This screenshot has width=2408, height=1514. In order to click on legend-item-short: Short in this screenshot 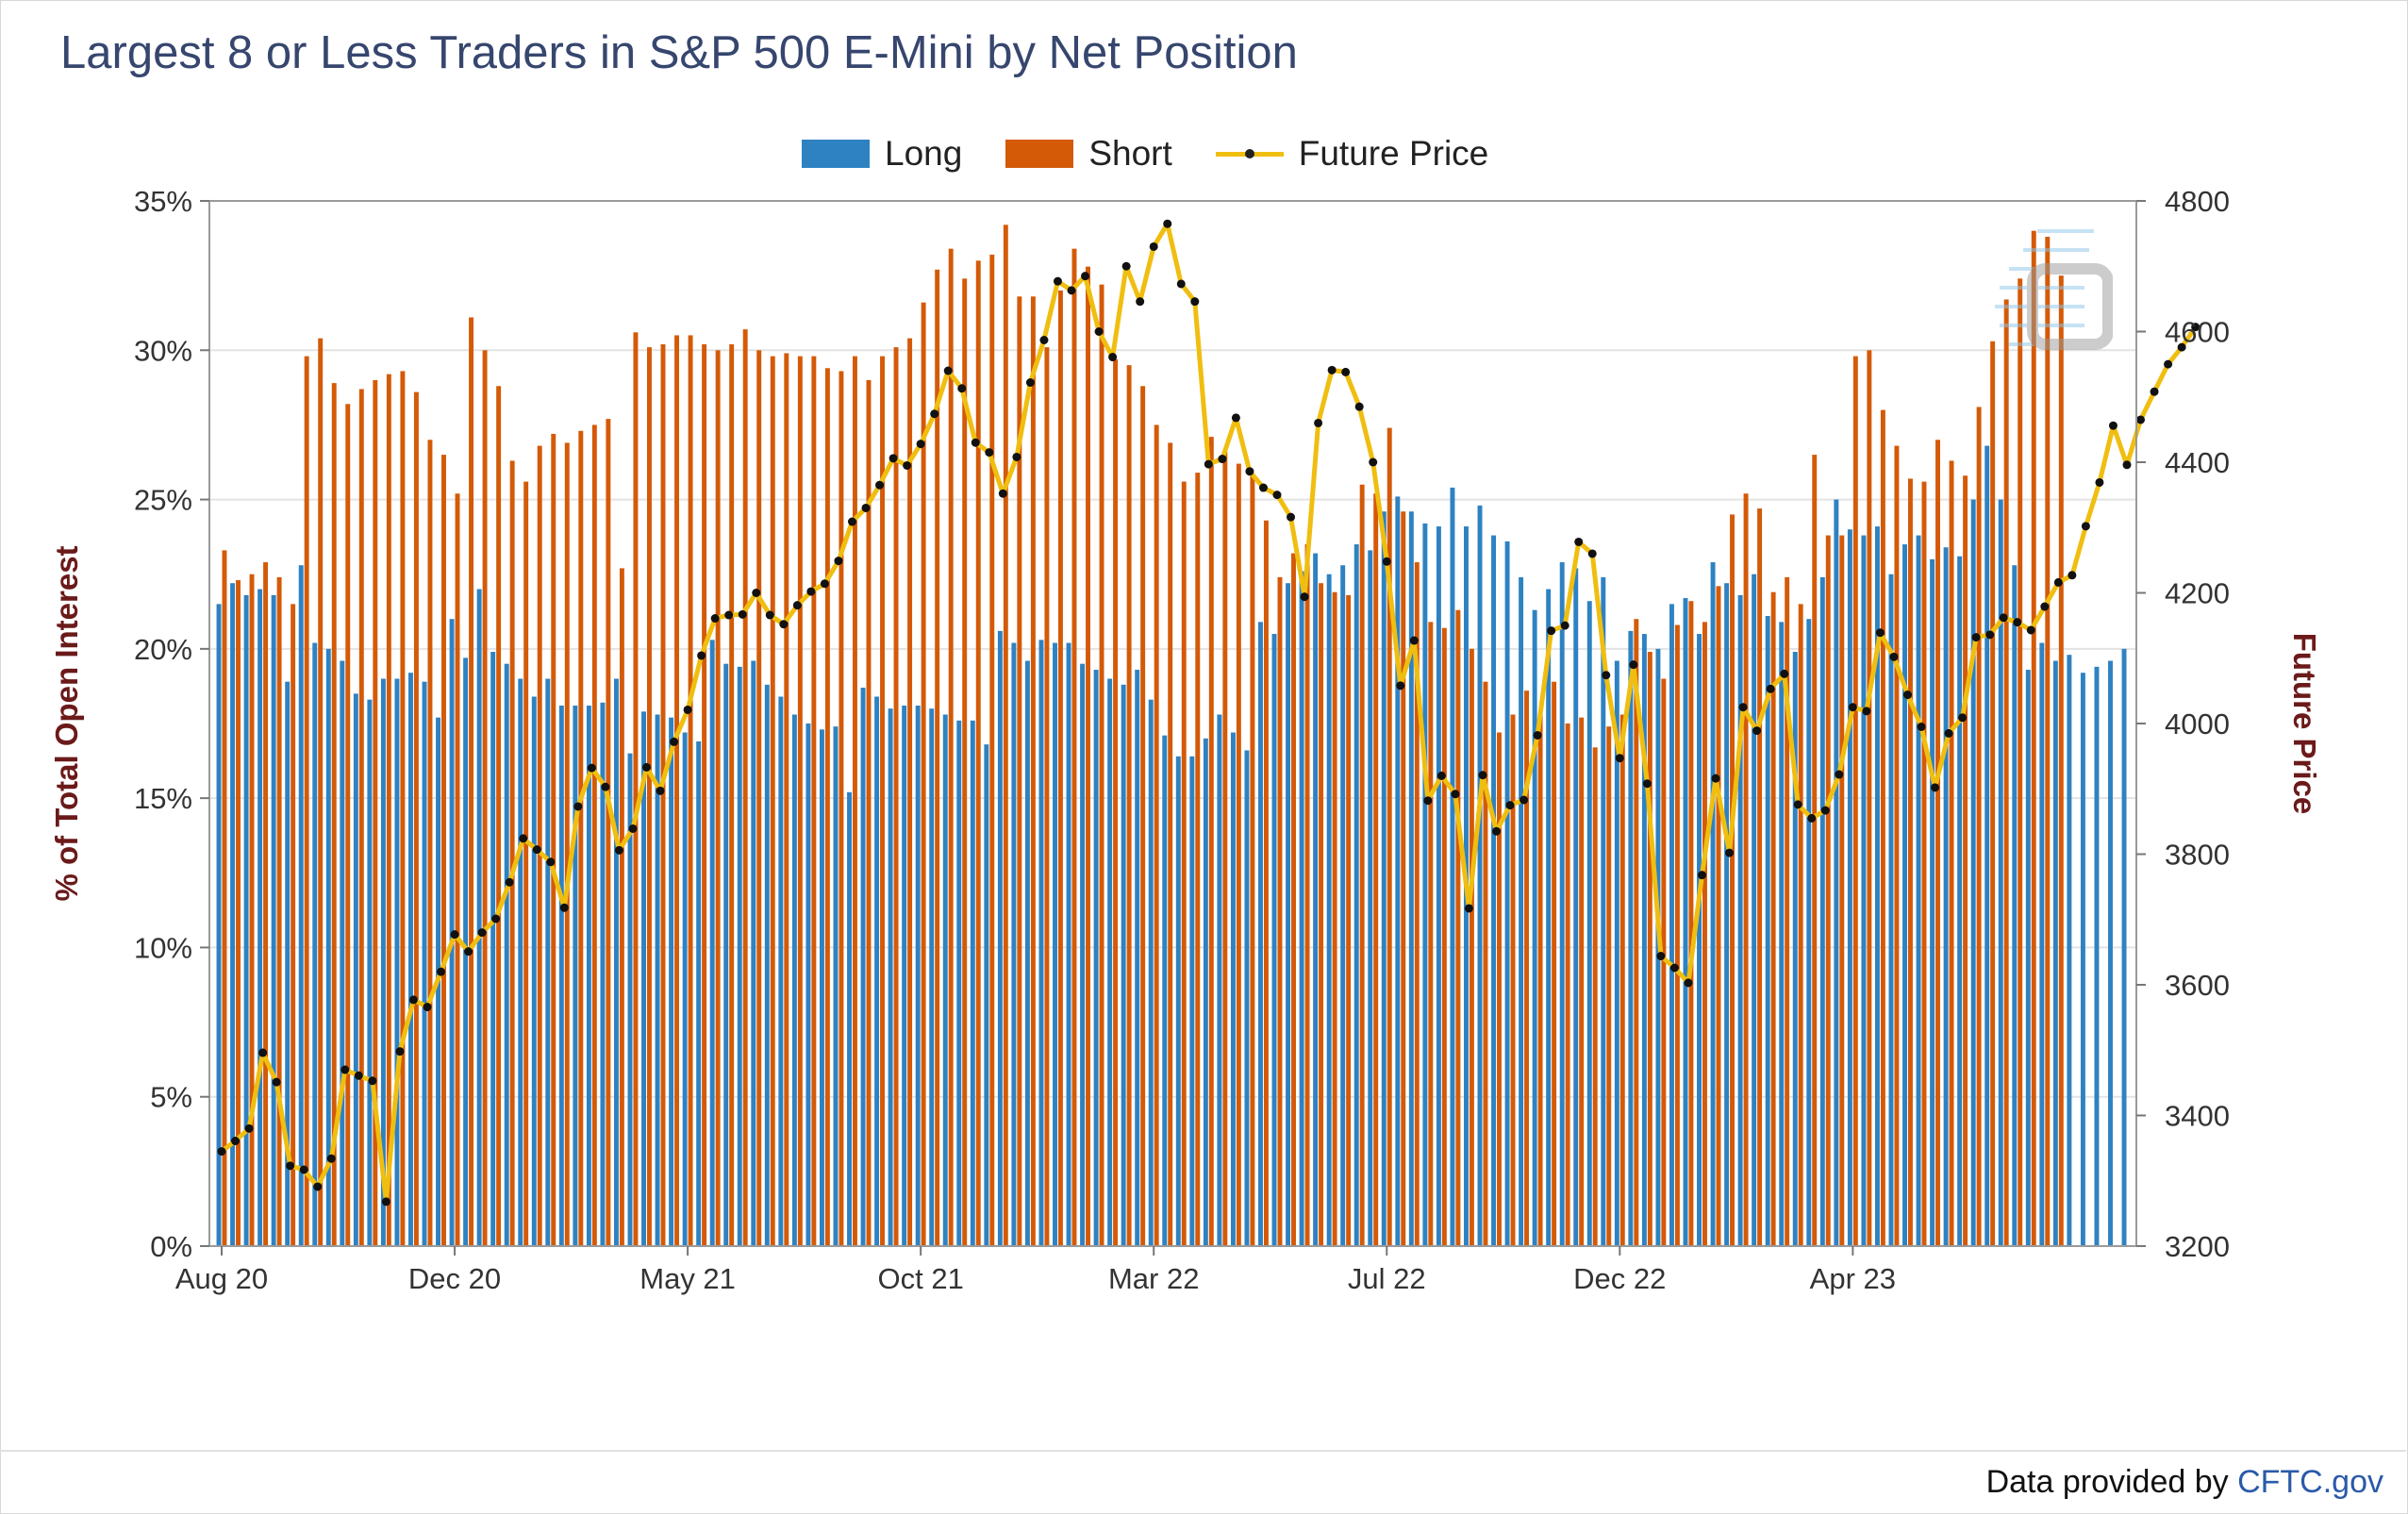, I will do `click(1089, 154)`.